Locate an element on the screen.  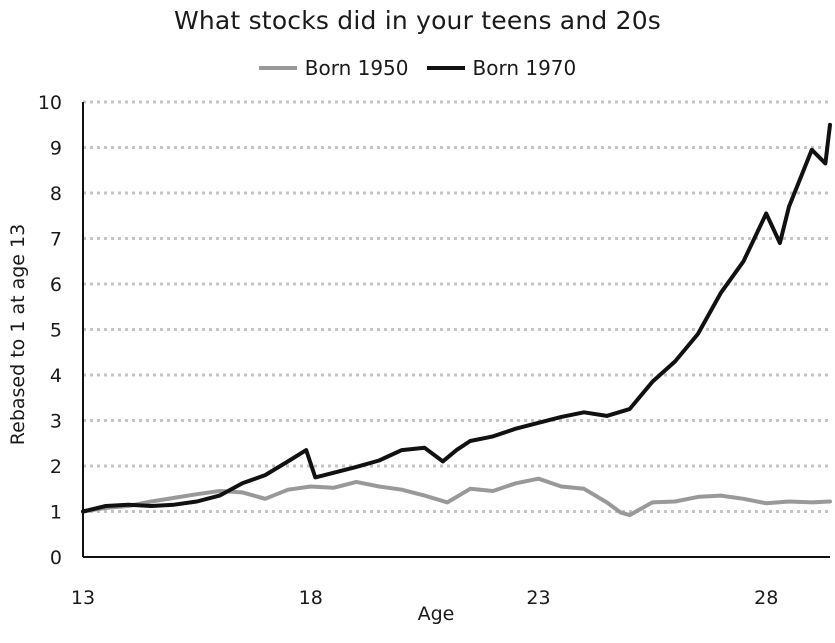
legend-item-born-1950: Born 1950 is located at coordinates (333, 68).